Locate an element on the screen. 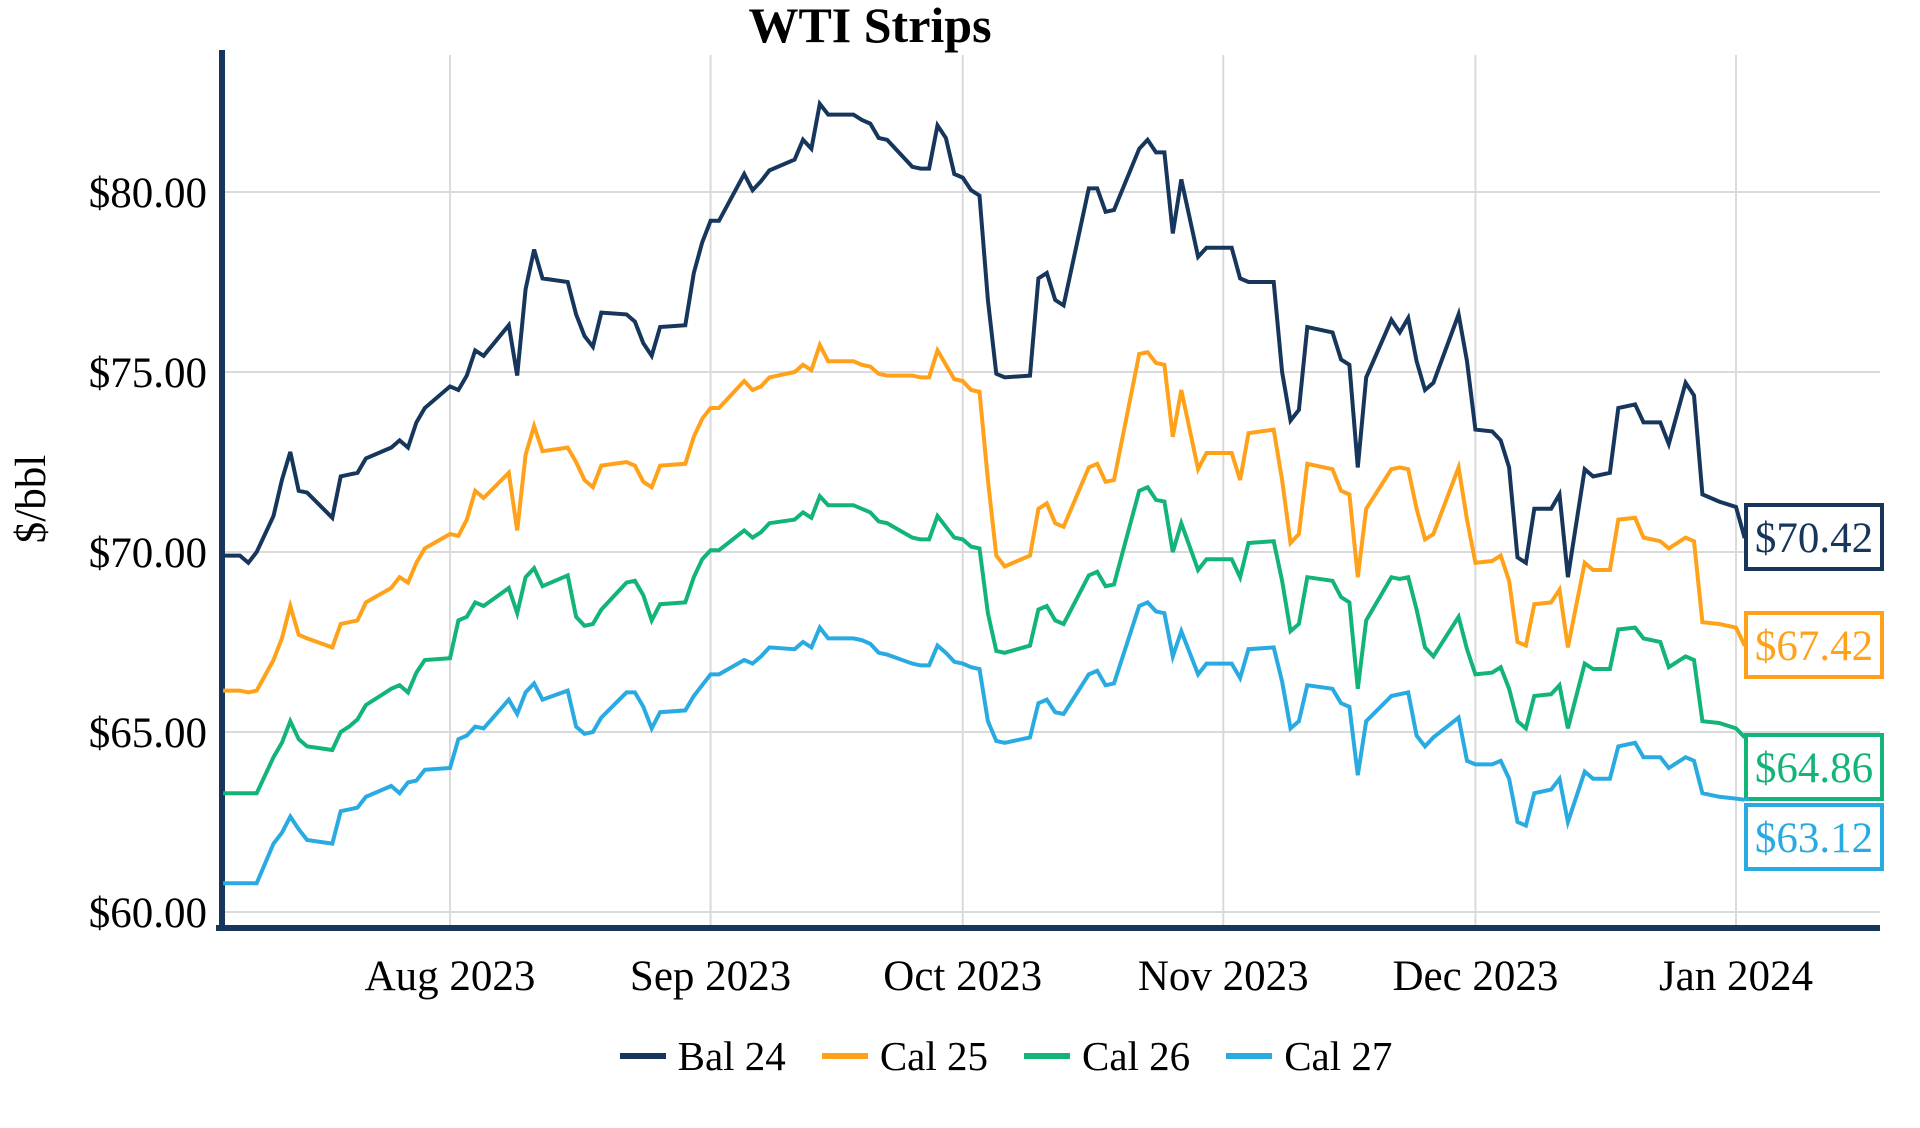 The height and width of the screenshot is (1128, 1920). legend-item-bal-24: Bal 24 is located at coordinates (702, 1056).